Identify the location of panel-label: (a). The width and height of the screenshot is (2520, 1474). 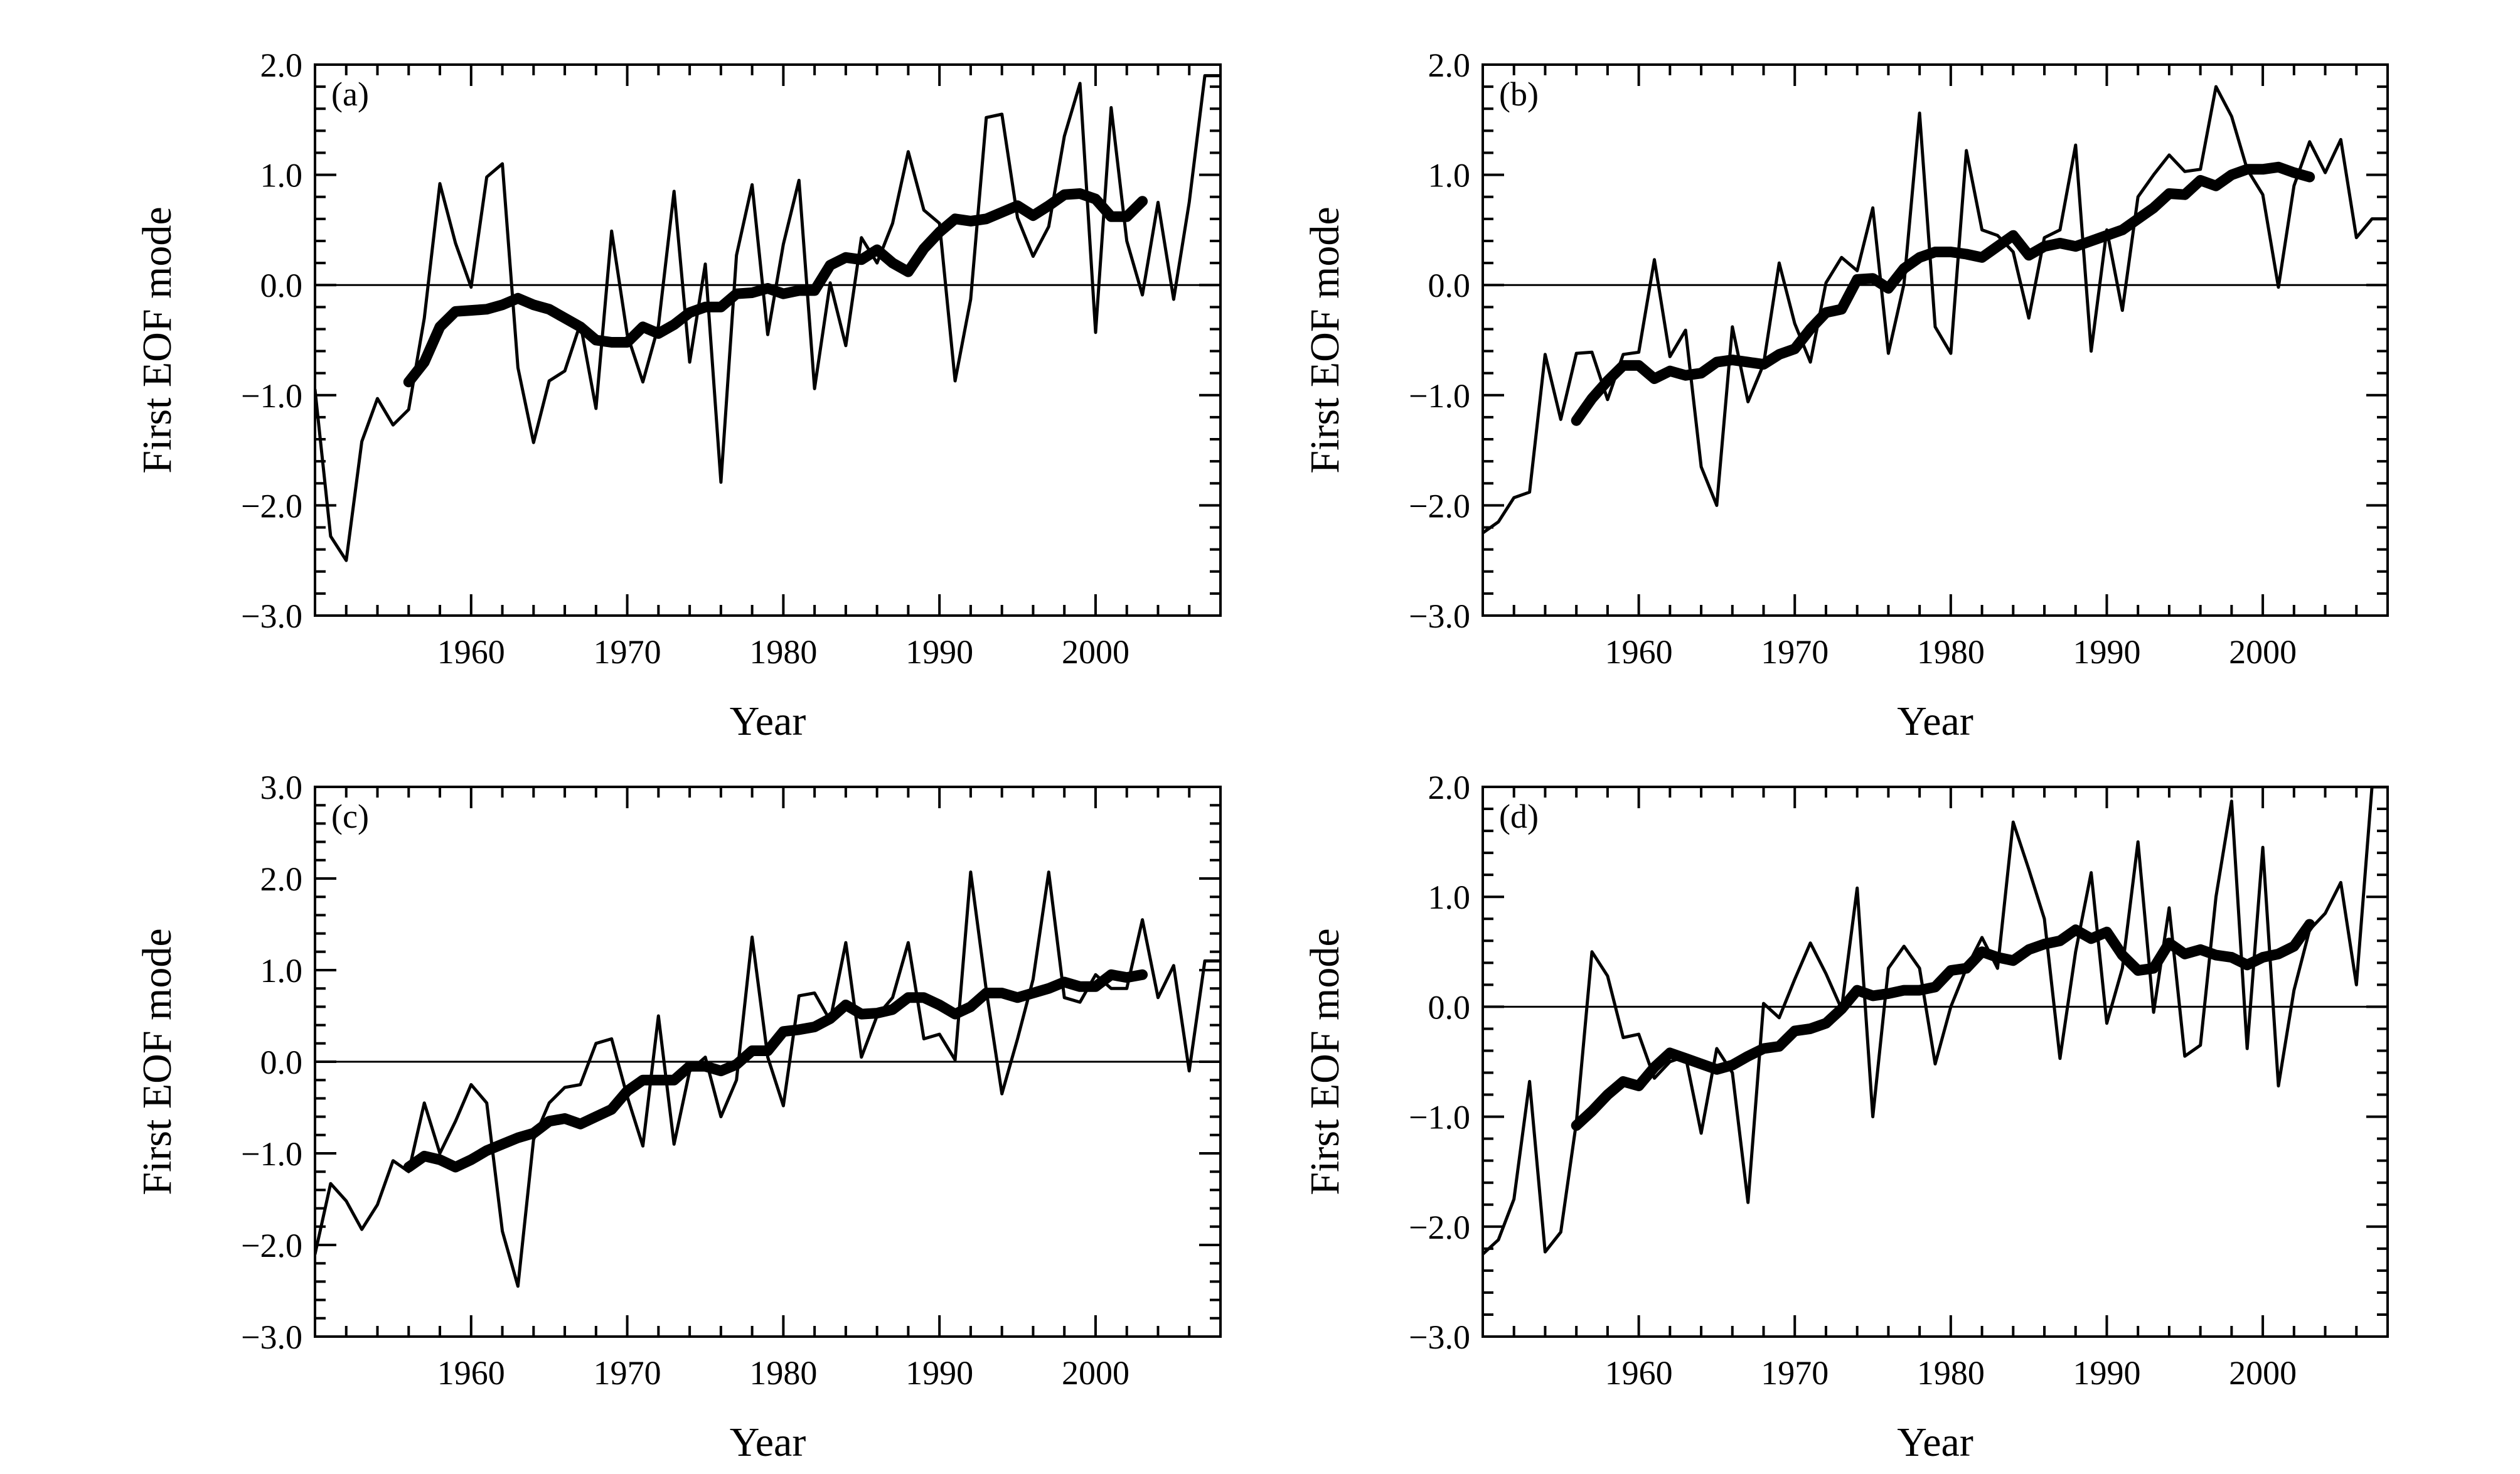
(350, 94).